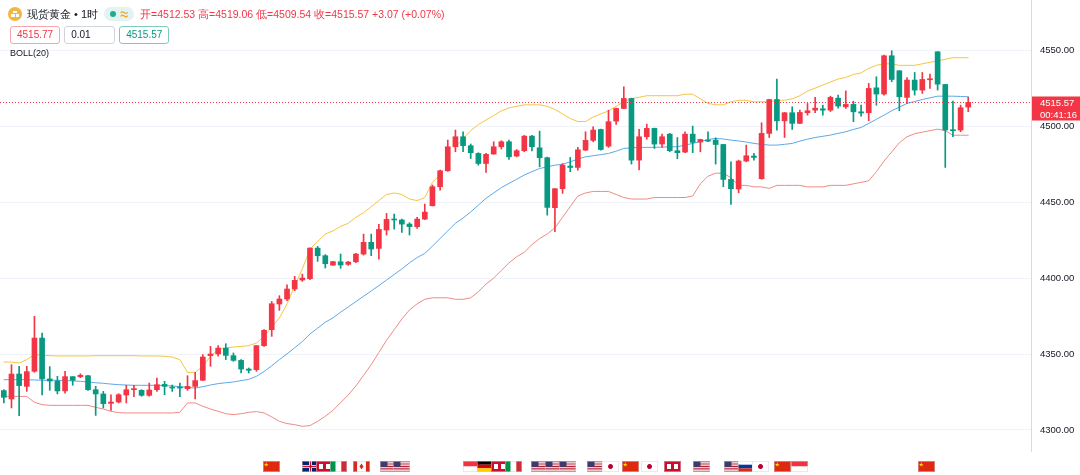  What do you see at coordinates (1057, 353) in the screenshot?
I see `y-tick-label: 4350.00` at bounding box center [1057, 353].